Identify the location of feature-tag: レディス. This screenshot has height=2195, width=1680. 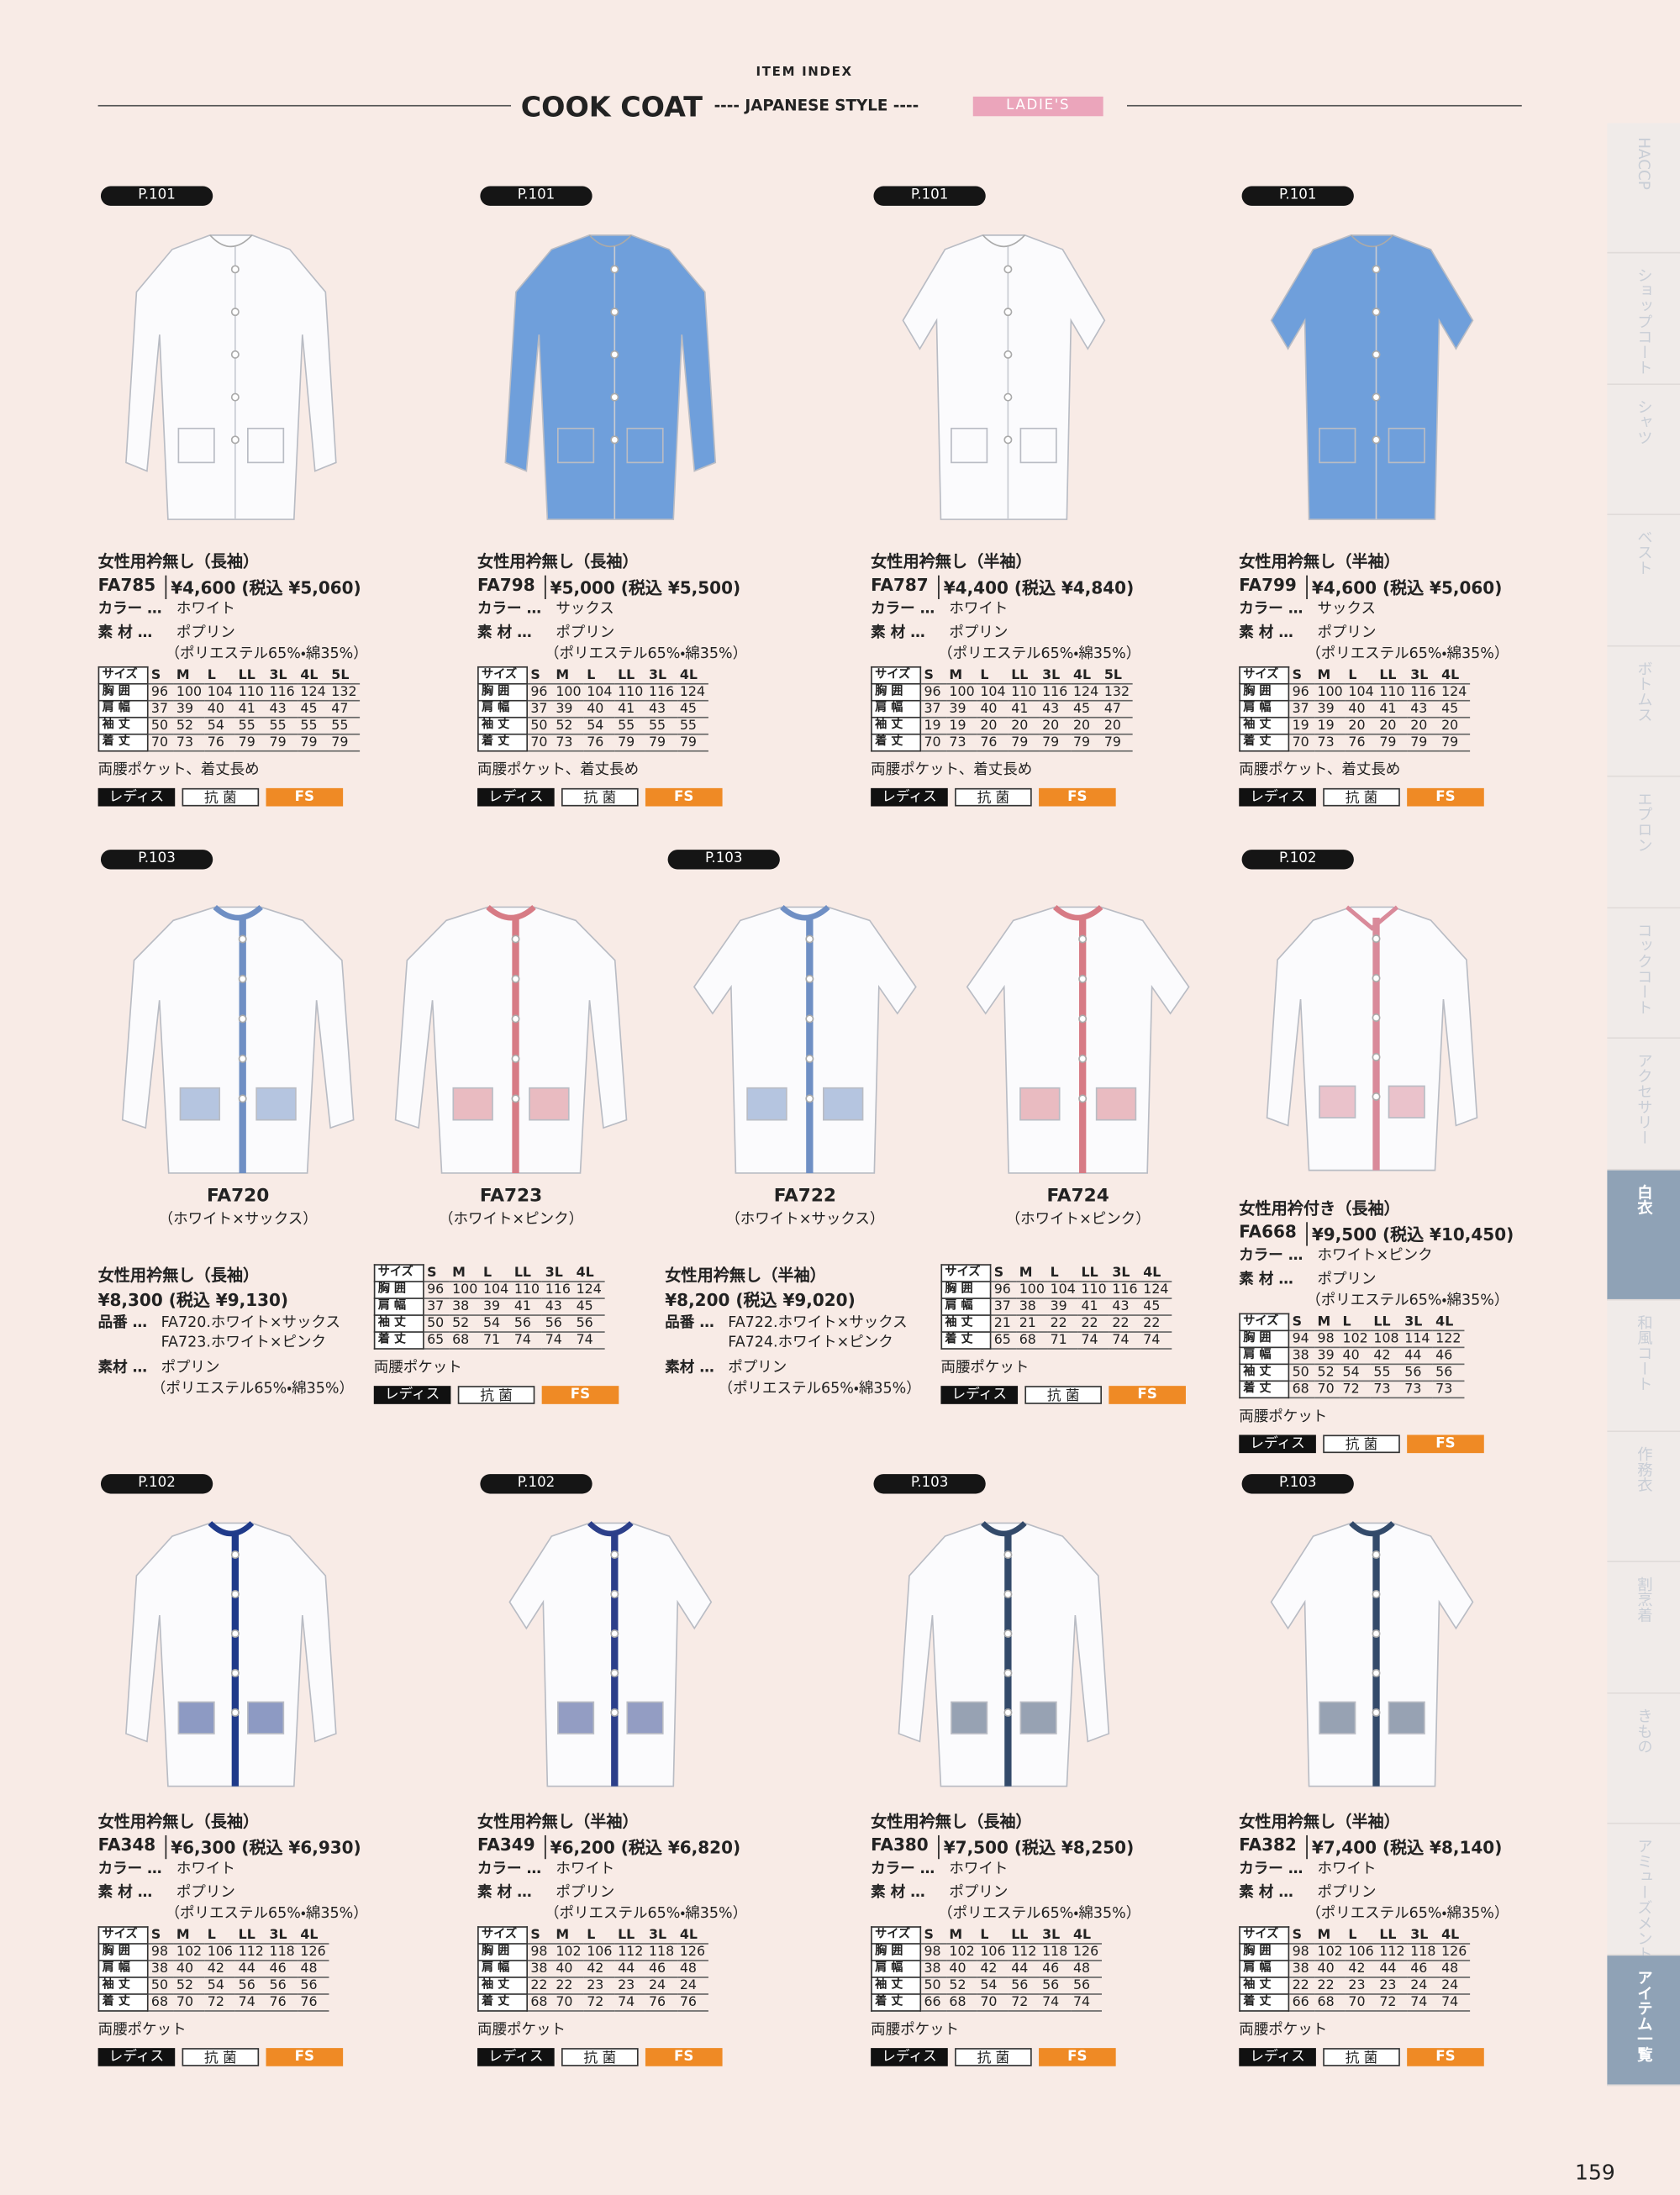
(136, 797).